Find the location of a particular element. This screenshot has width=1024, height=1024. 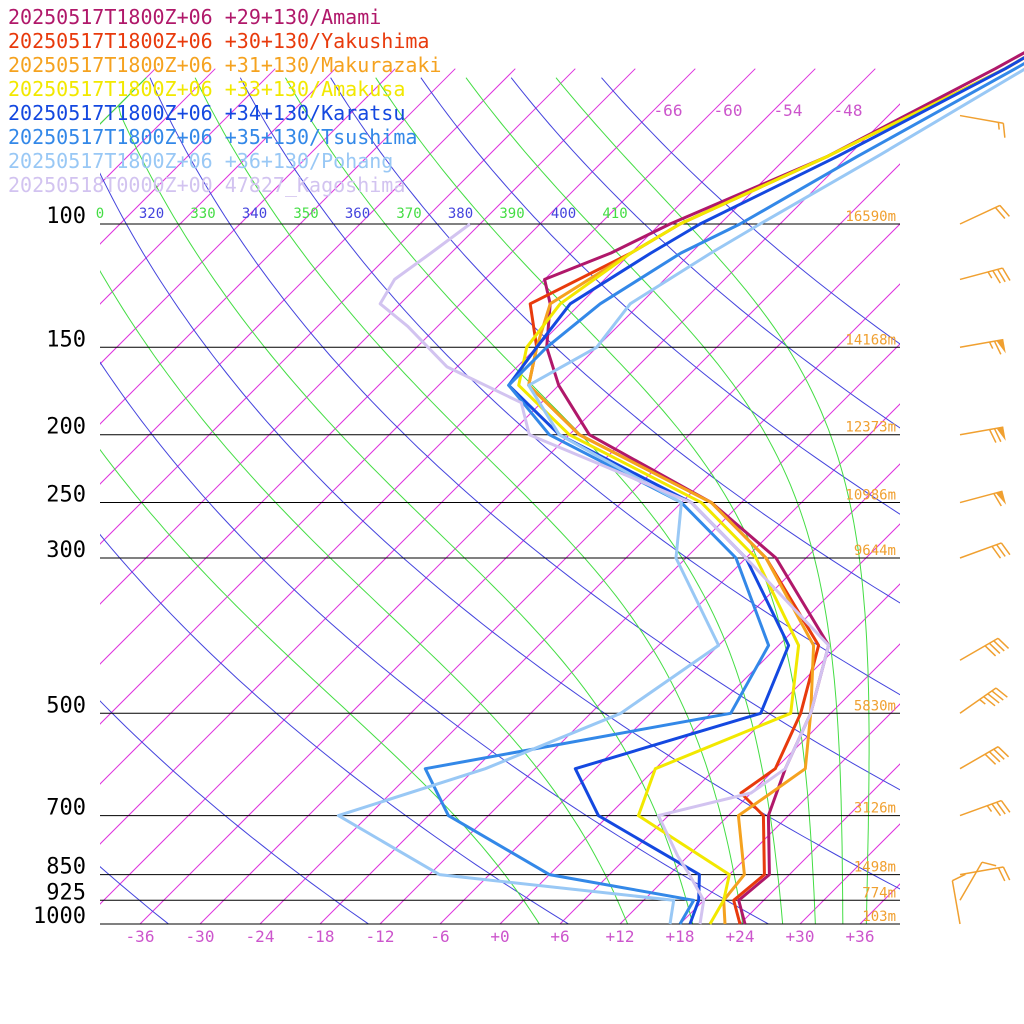

temperature-tick-label: -12 is located at coordinates (380, 936).